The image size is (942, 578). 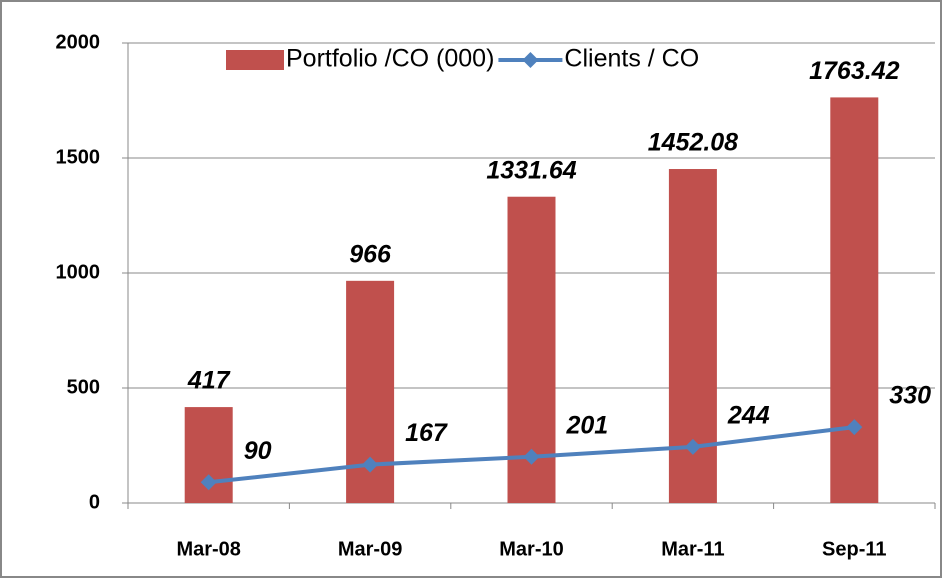 I want to click on data-label: 244, so click(x=748, y=415).